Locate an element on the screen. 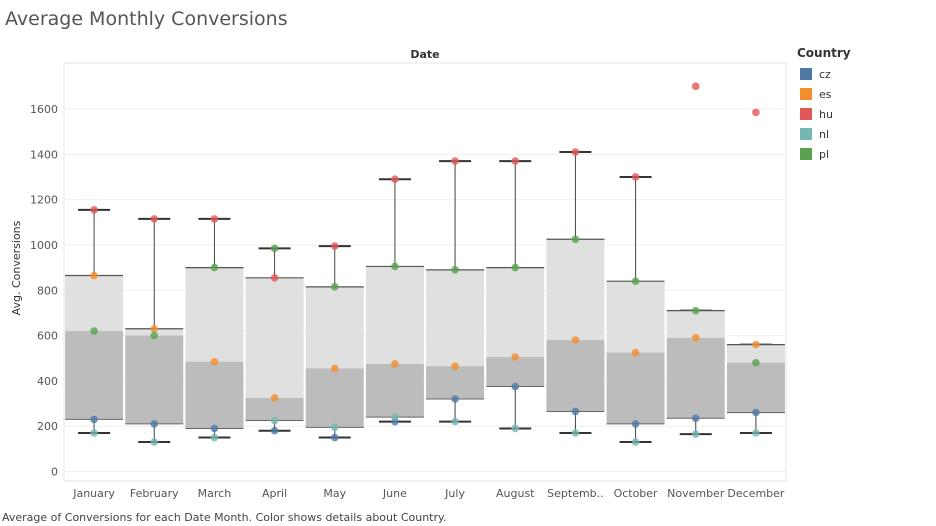 This screenshot has width=936, height=526. x-tick-label: June is located at coordinates (394, 493).